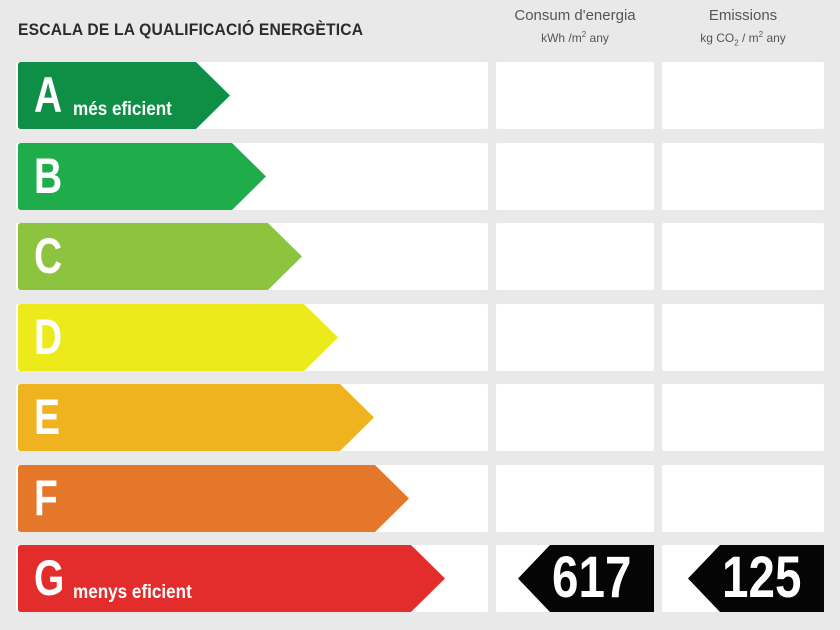  Describe the element at coordinates (46, 498) in the screenshot. I see `rating-letter: F` at that location.